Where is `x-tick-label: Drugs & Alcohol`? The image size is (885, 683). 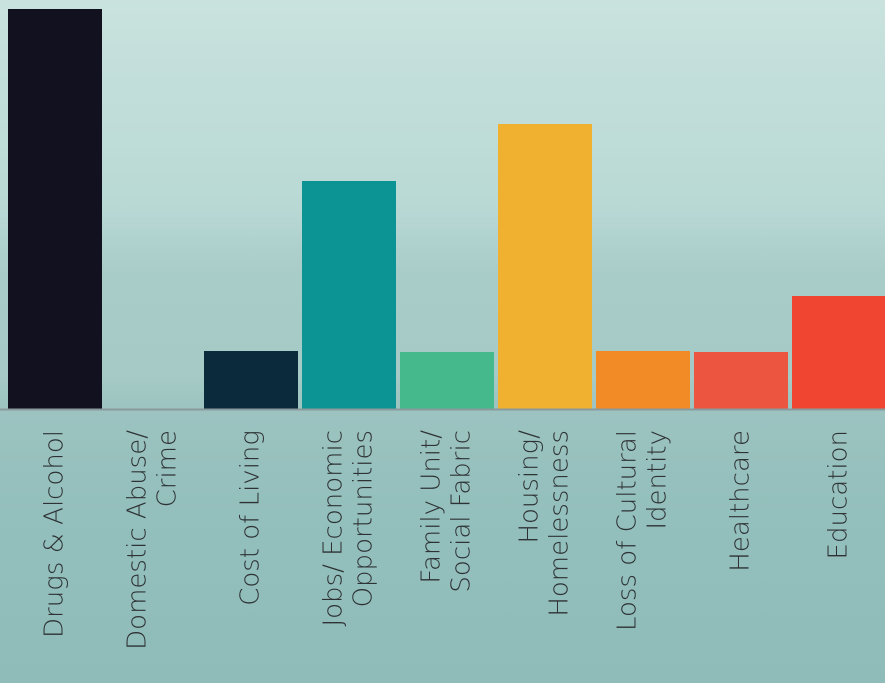 x-tick-label: Drugs & Alcohol is located at coordinates (55, 534).